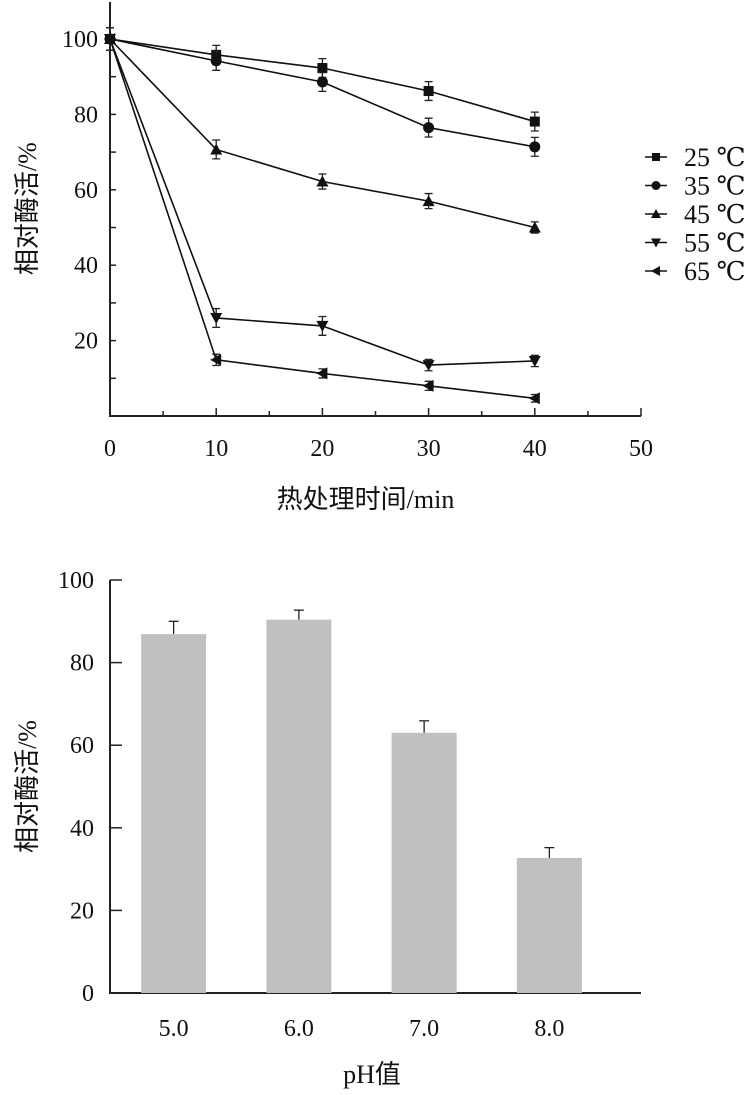 This screenshot has width=755, height=1095. I want to click on x-tick-label: 5.0, so click(174, 1029).